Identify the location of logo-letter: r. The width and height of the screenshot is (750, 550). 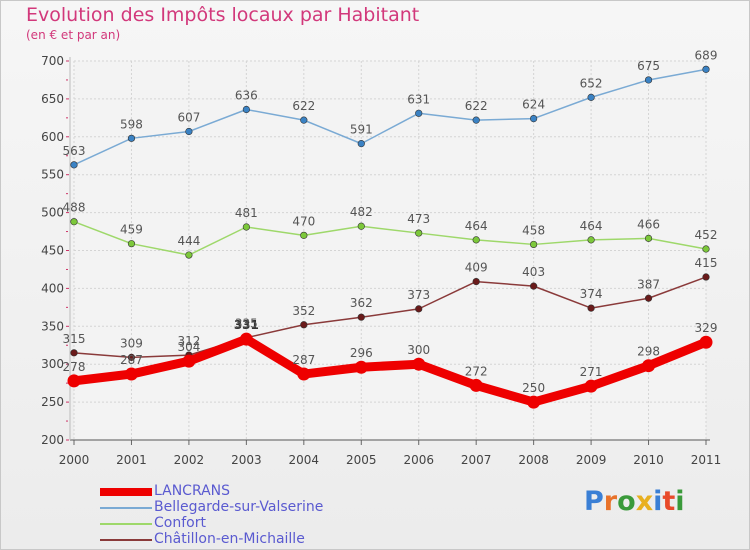
(610, 501).